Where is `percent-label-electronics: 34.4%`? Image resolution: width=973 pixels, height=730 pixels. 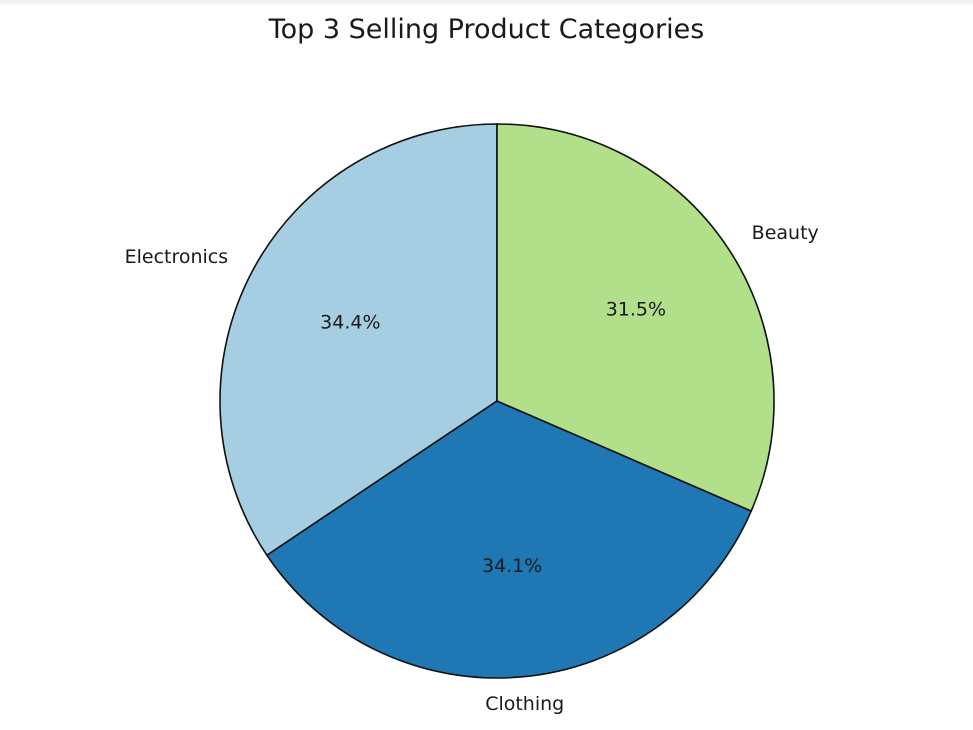
percent-label-electronics: 34.4% is located at coordinates (350, 322).